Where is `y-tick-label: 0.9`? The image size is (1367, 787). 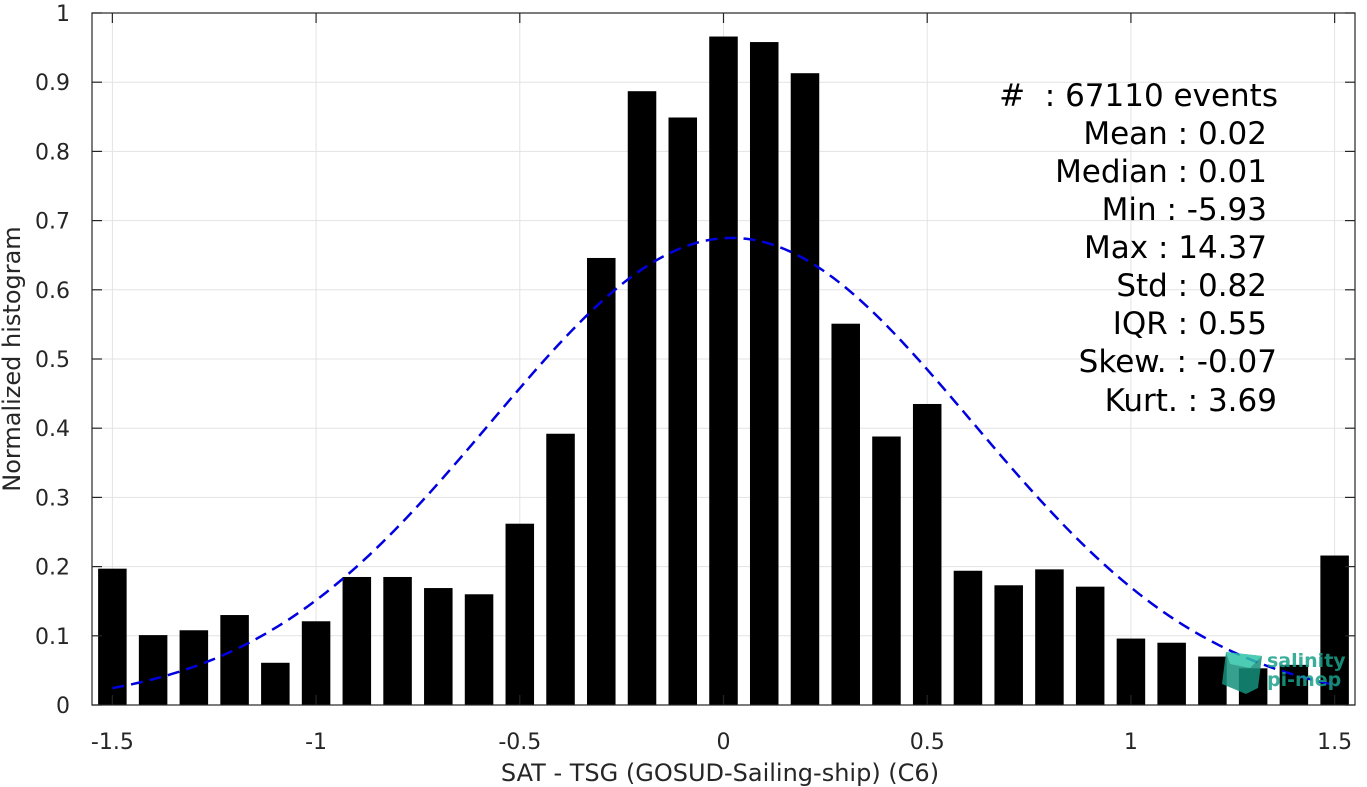 y-tick-label: 0.9 is located at coordinates (52, 83).